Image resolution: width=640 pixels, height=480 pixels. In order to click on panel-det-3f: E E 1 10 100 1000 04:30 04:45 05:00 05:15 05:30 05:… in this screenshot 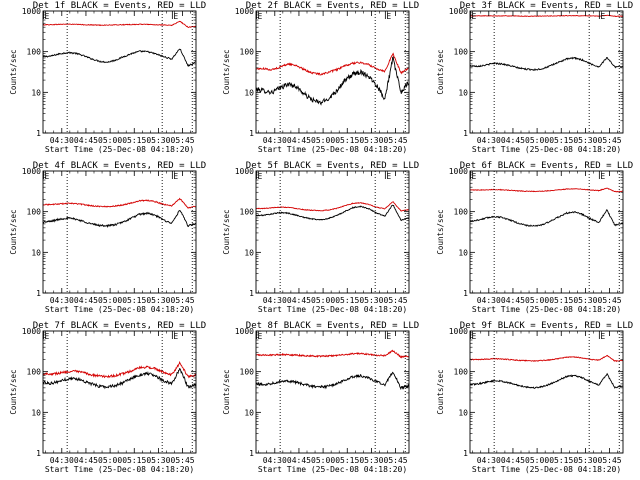, I will do `click(534, 77)`.